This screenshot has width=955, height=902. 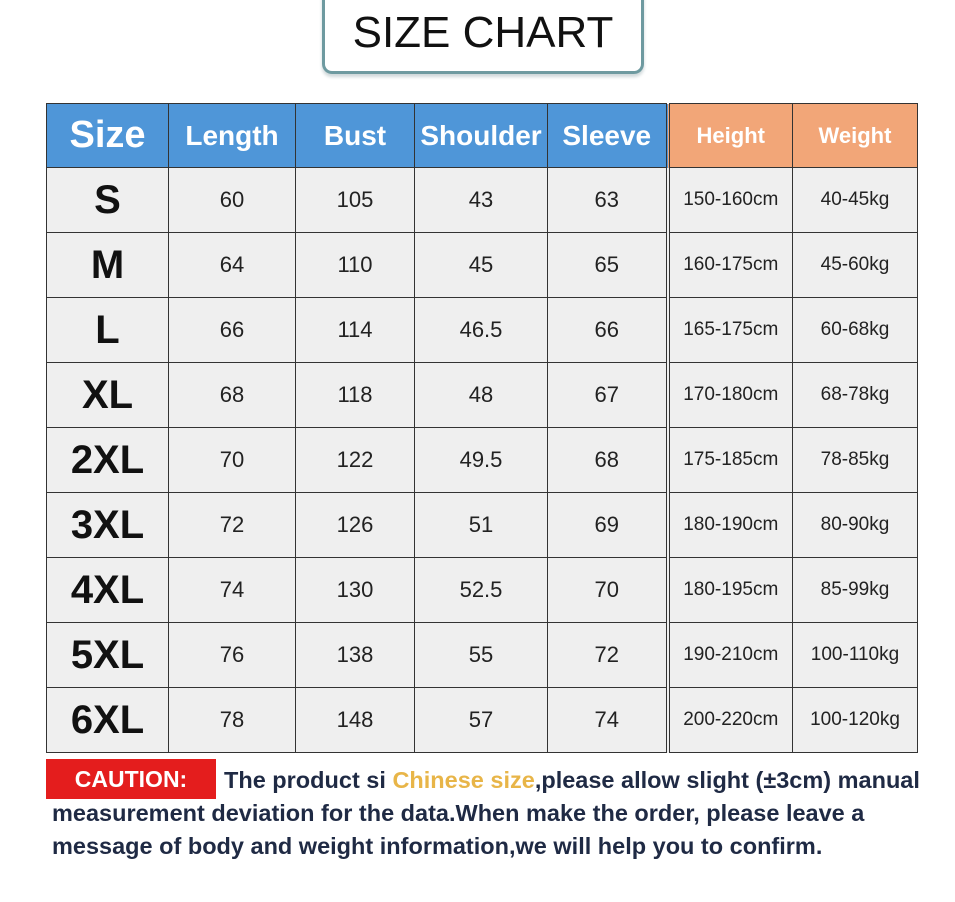 I want to click on cell-height: 165-175cm, so click(x=729, y=330).